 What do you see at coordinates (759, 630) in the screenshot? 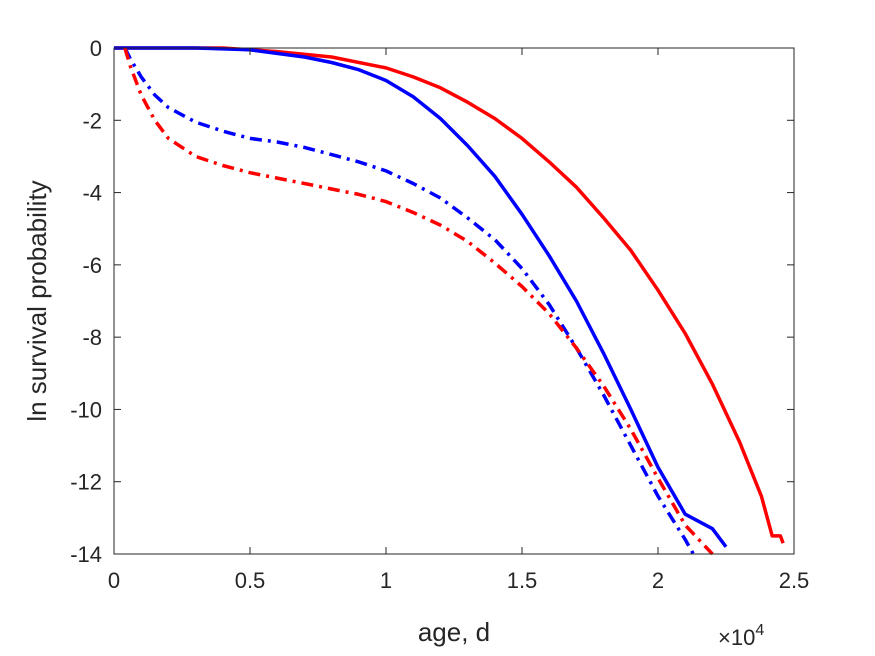
I see `x-axis-multiplier-exponent: 4` at bounding box center [759, 630].